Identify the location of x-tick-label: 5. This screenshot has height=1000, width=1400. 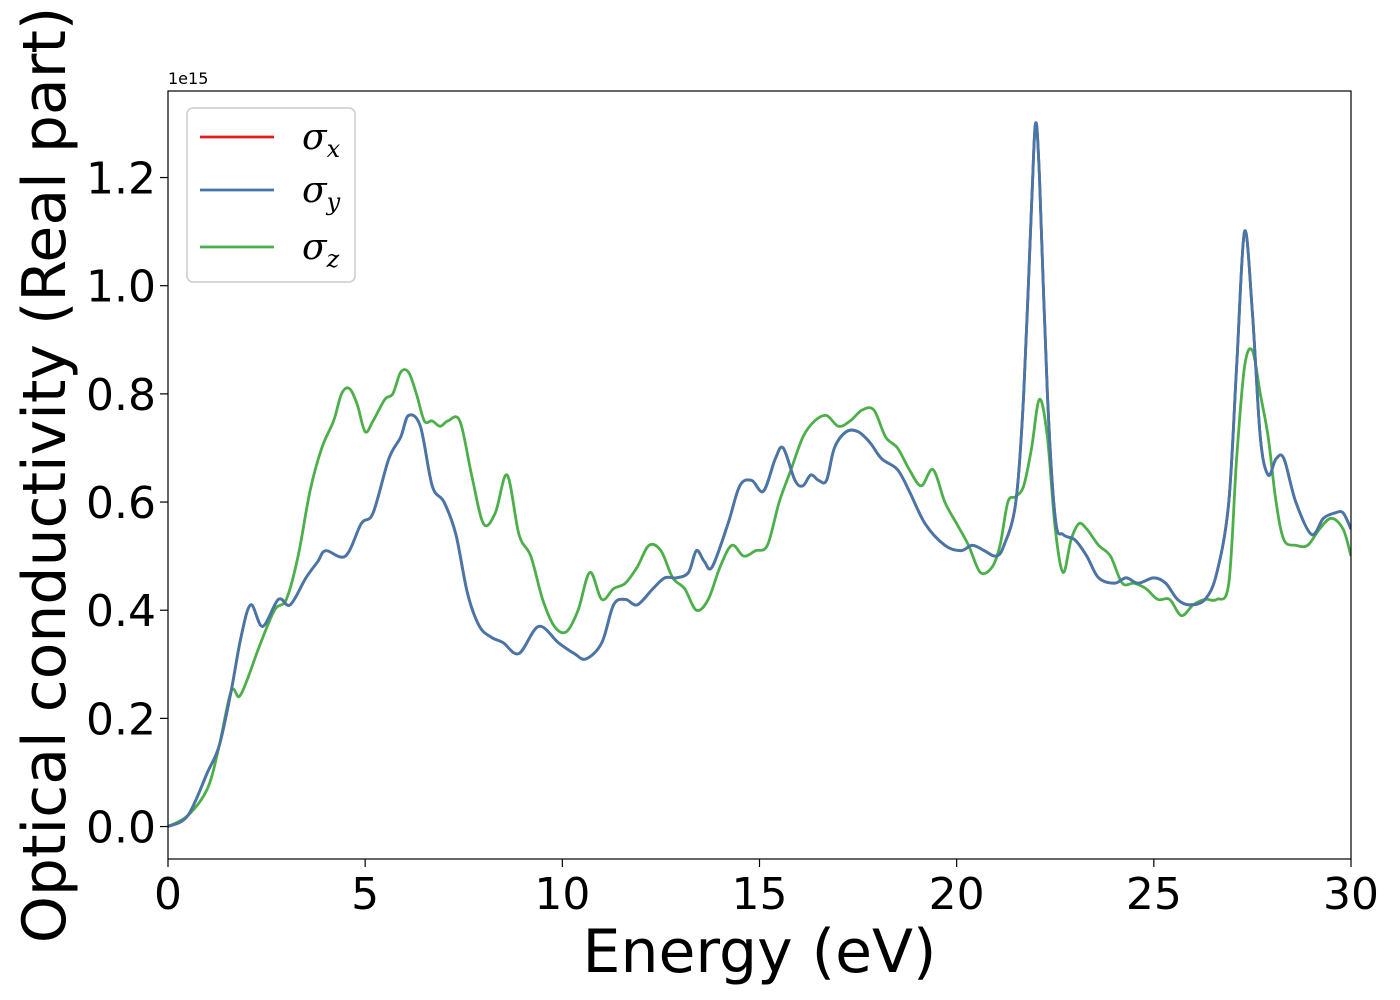
(365, 894).